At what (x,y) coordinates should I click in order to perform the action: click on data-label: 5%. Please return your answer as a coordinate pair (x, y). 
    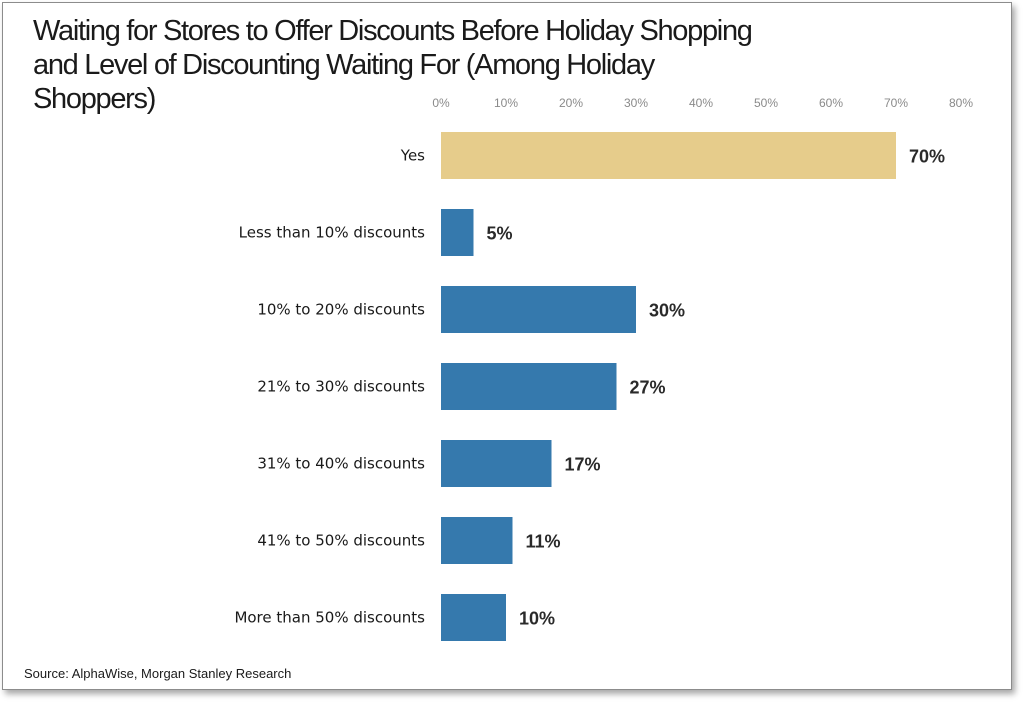
    Looking at the image, I should click on (500, 234).